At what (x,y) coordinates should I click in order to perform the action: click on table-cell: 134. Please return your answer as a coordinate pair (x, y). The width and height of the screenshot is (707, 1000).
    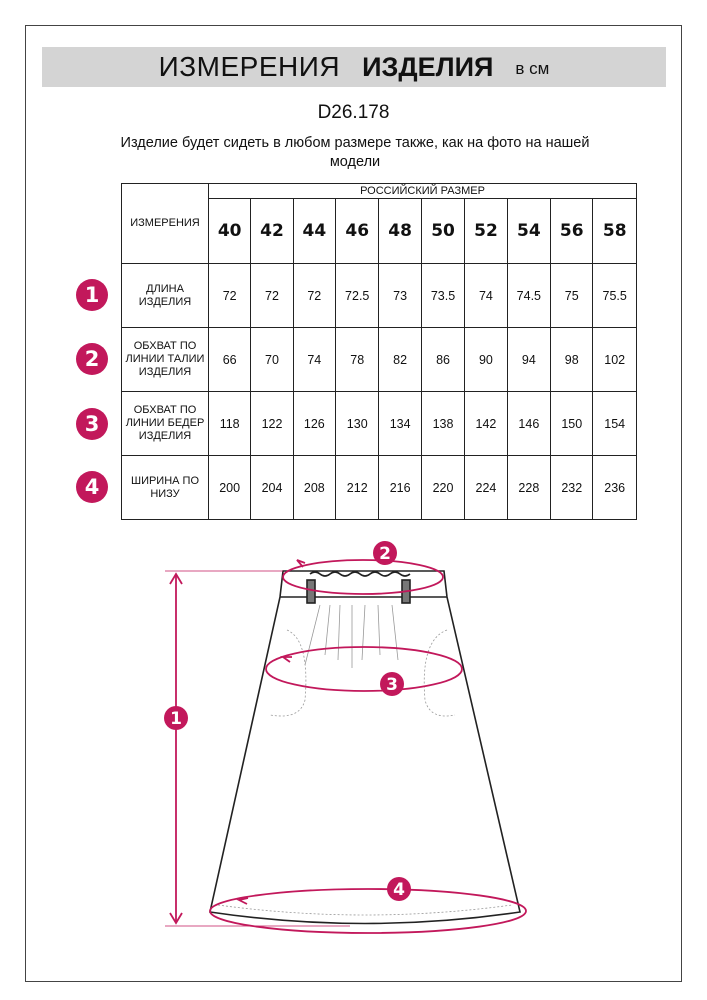
    Looking at the image, I should click on (400, 423).